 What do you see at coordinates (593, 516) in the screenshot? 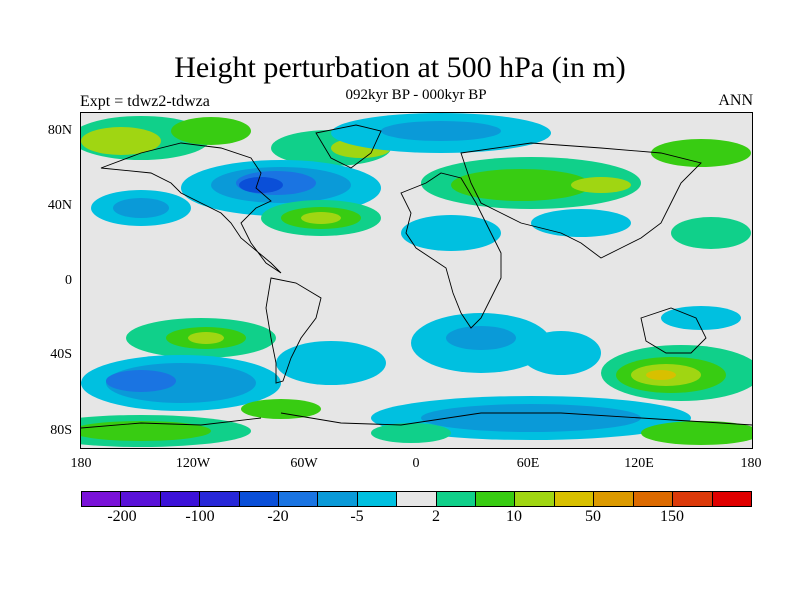
I see `colorbar-label: 50` at bounding box center [593, 516].